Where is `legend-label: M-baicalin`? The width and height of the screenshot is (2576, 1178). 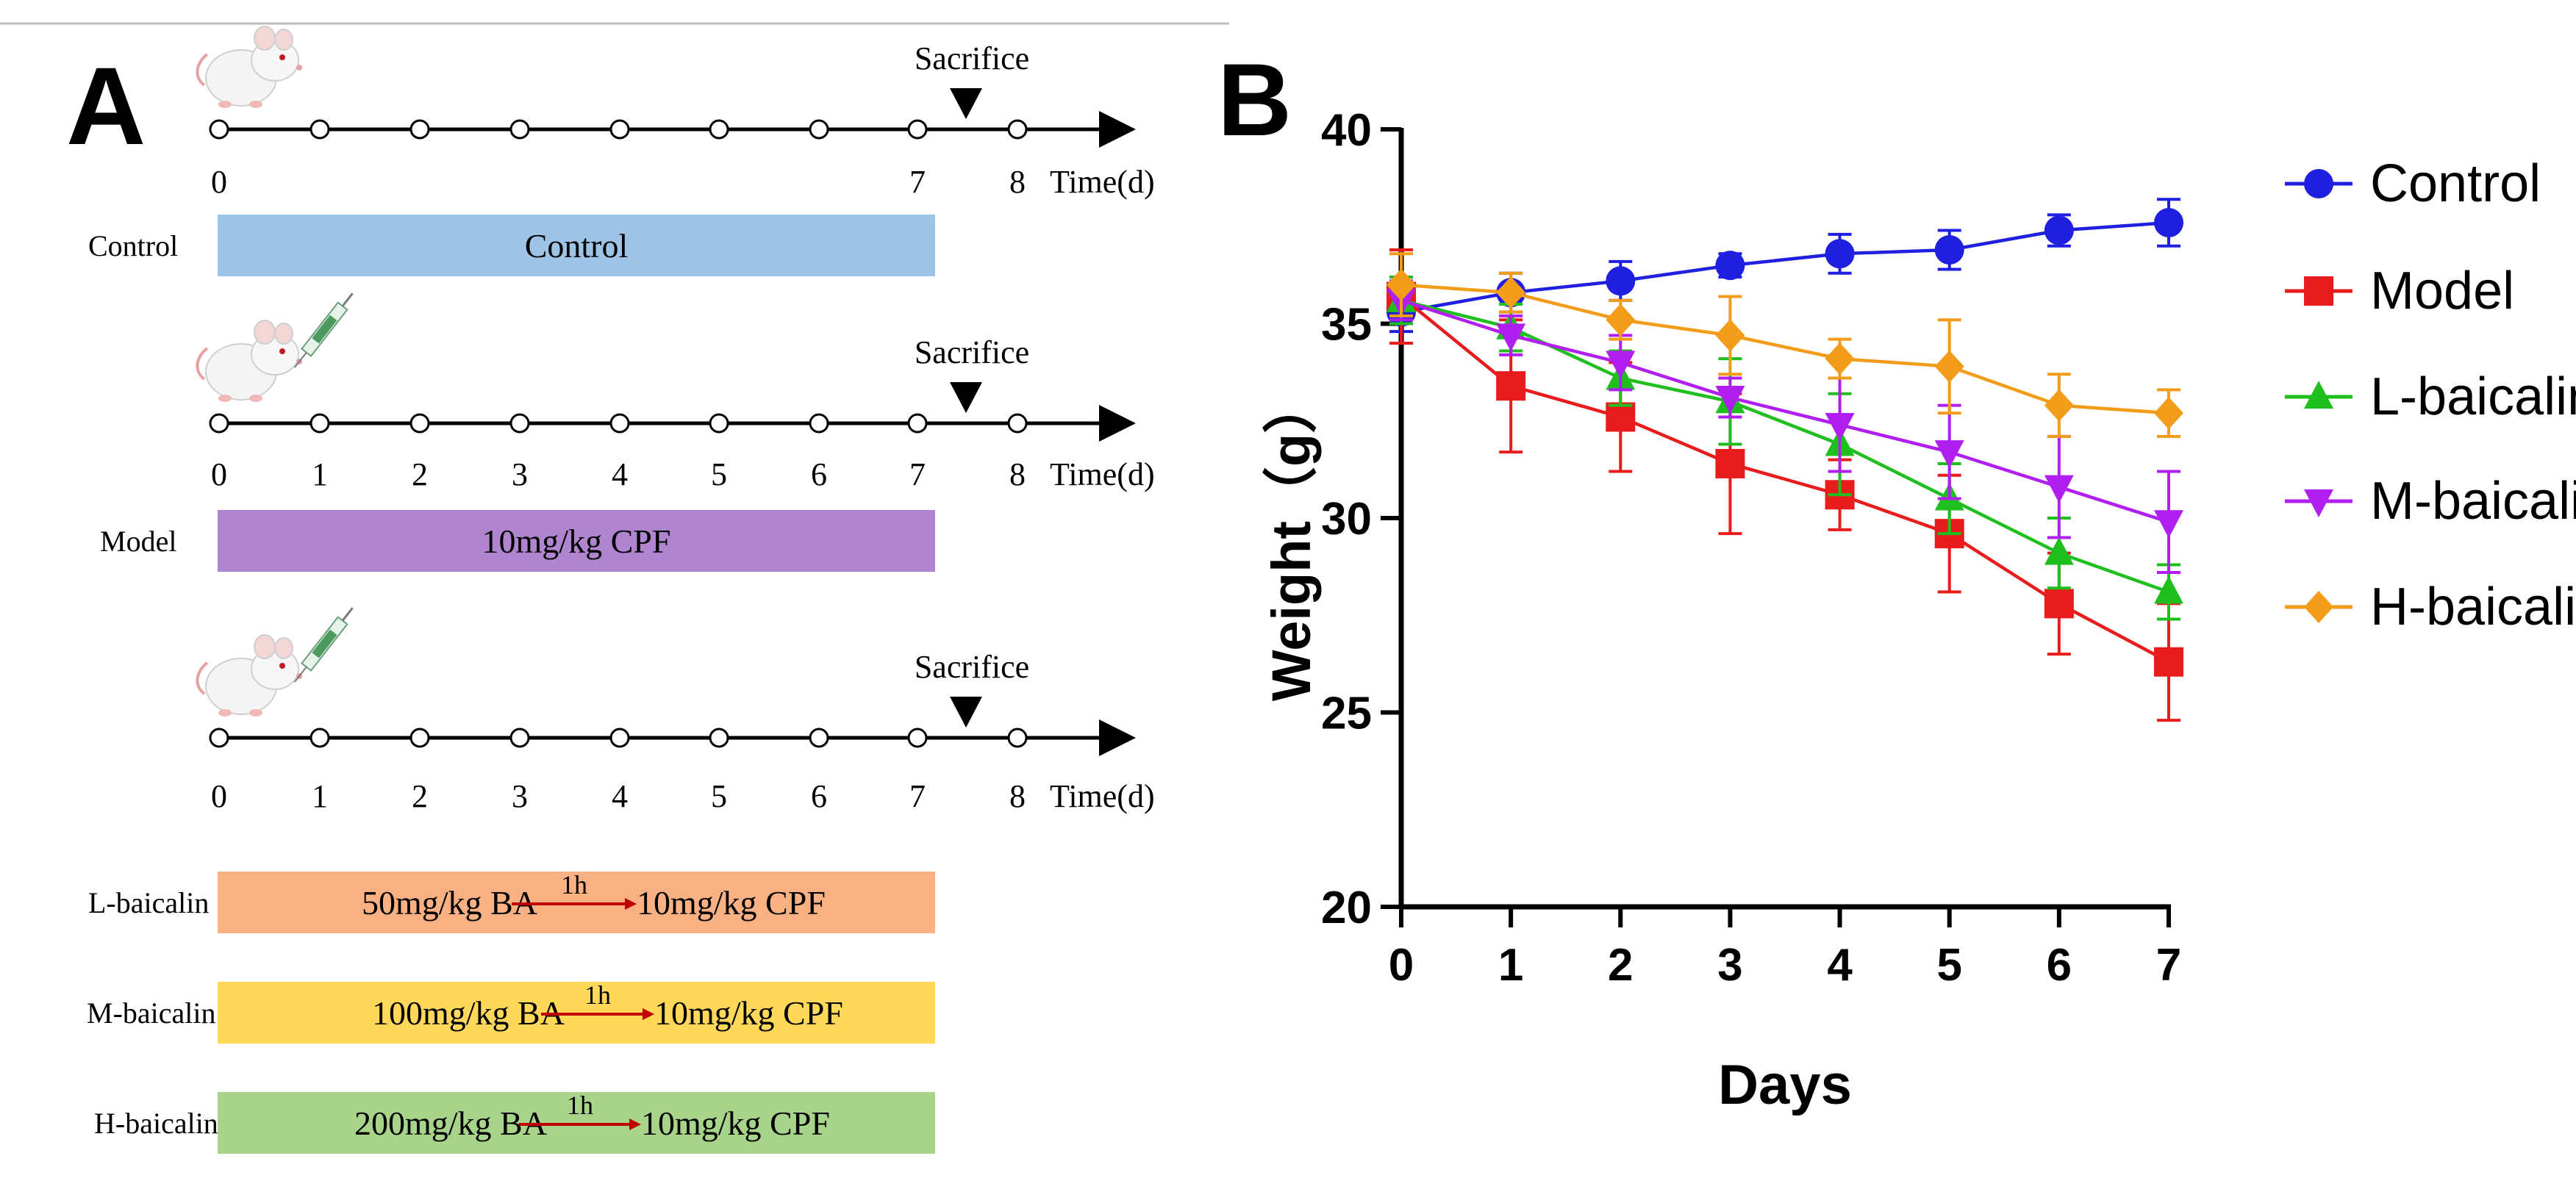 legend-label: M-baicalin is located at coordinates (2473, 501).